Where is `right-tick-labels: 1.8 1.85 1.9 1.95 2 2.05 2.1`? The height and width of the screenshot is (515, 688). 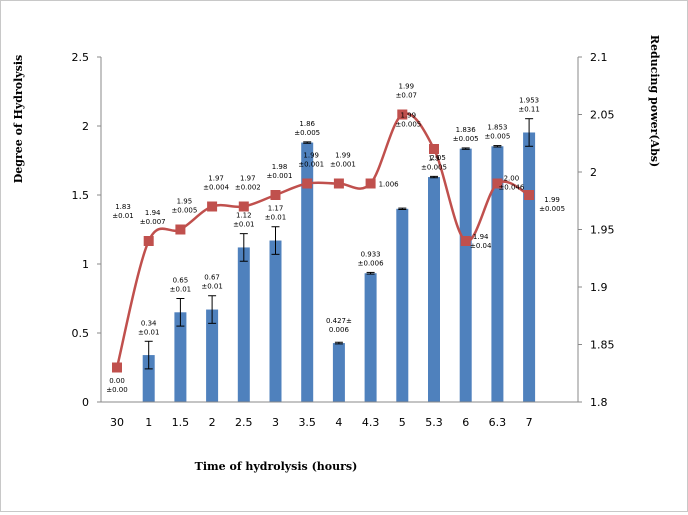 right-tick-labels: 1.8 1.85 1.9 1.95 2 2.05 2.1 is located at coordinates (602, 230).